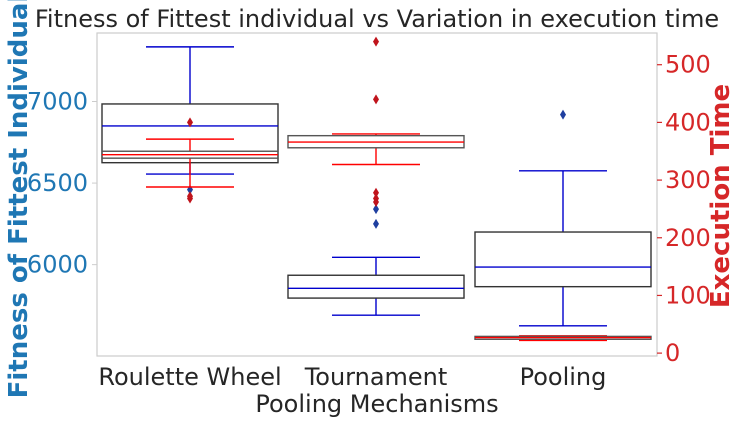  Describe the element at coordinates (57, 183) in the screenshot. I see `left-tick-label: 6500` at that location.